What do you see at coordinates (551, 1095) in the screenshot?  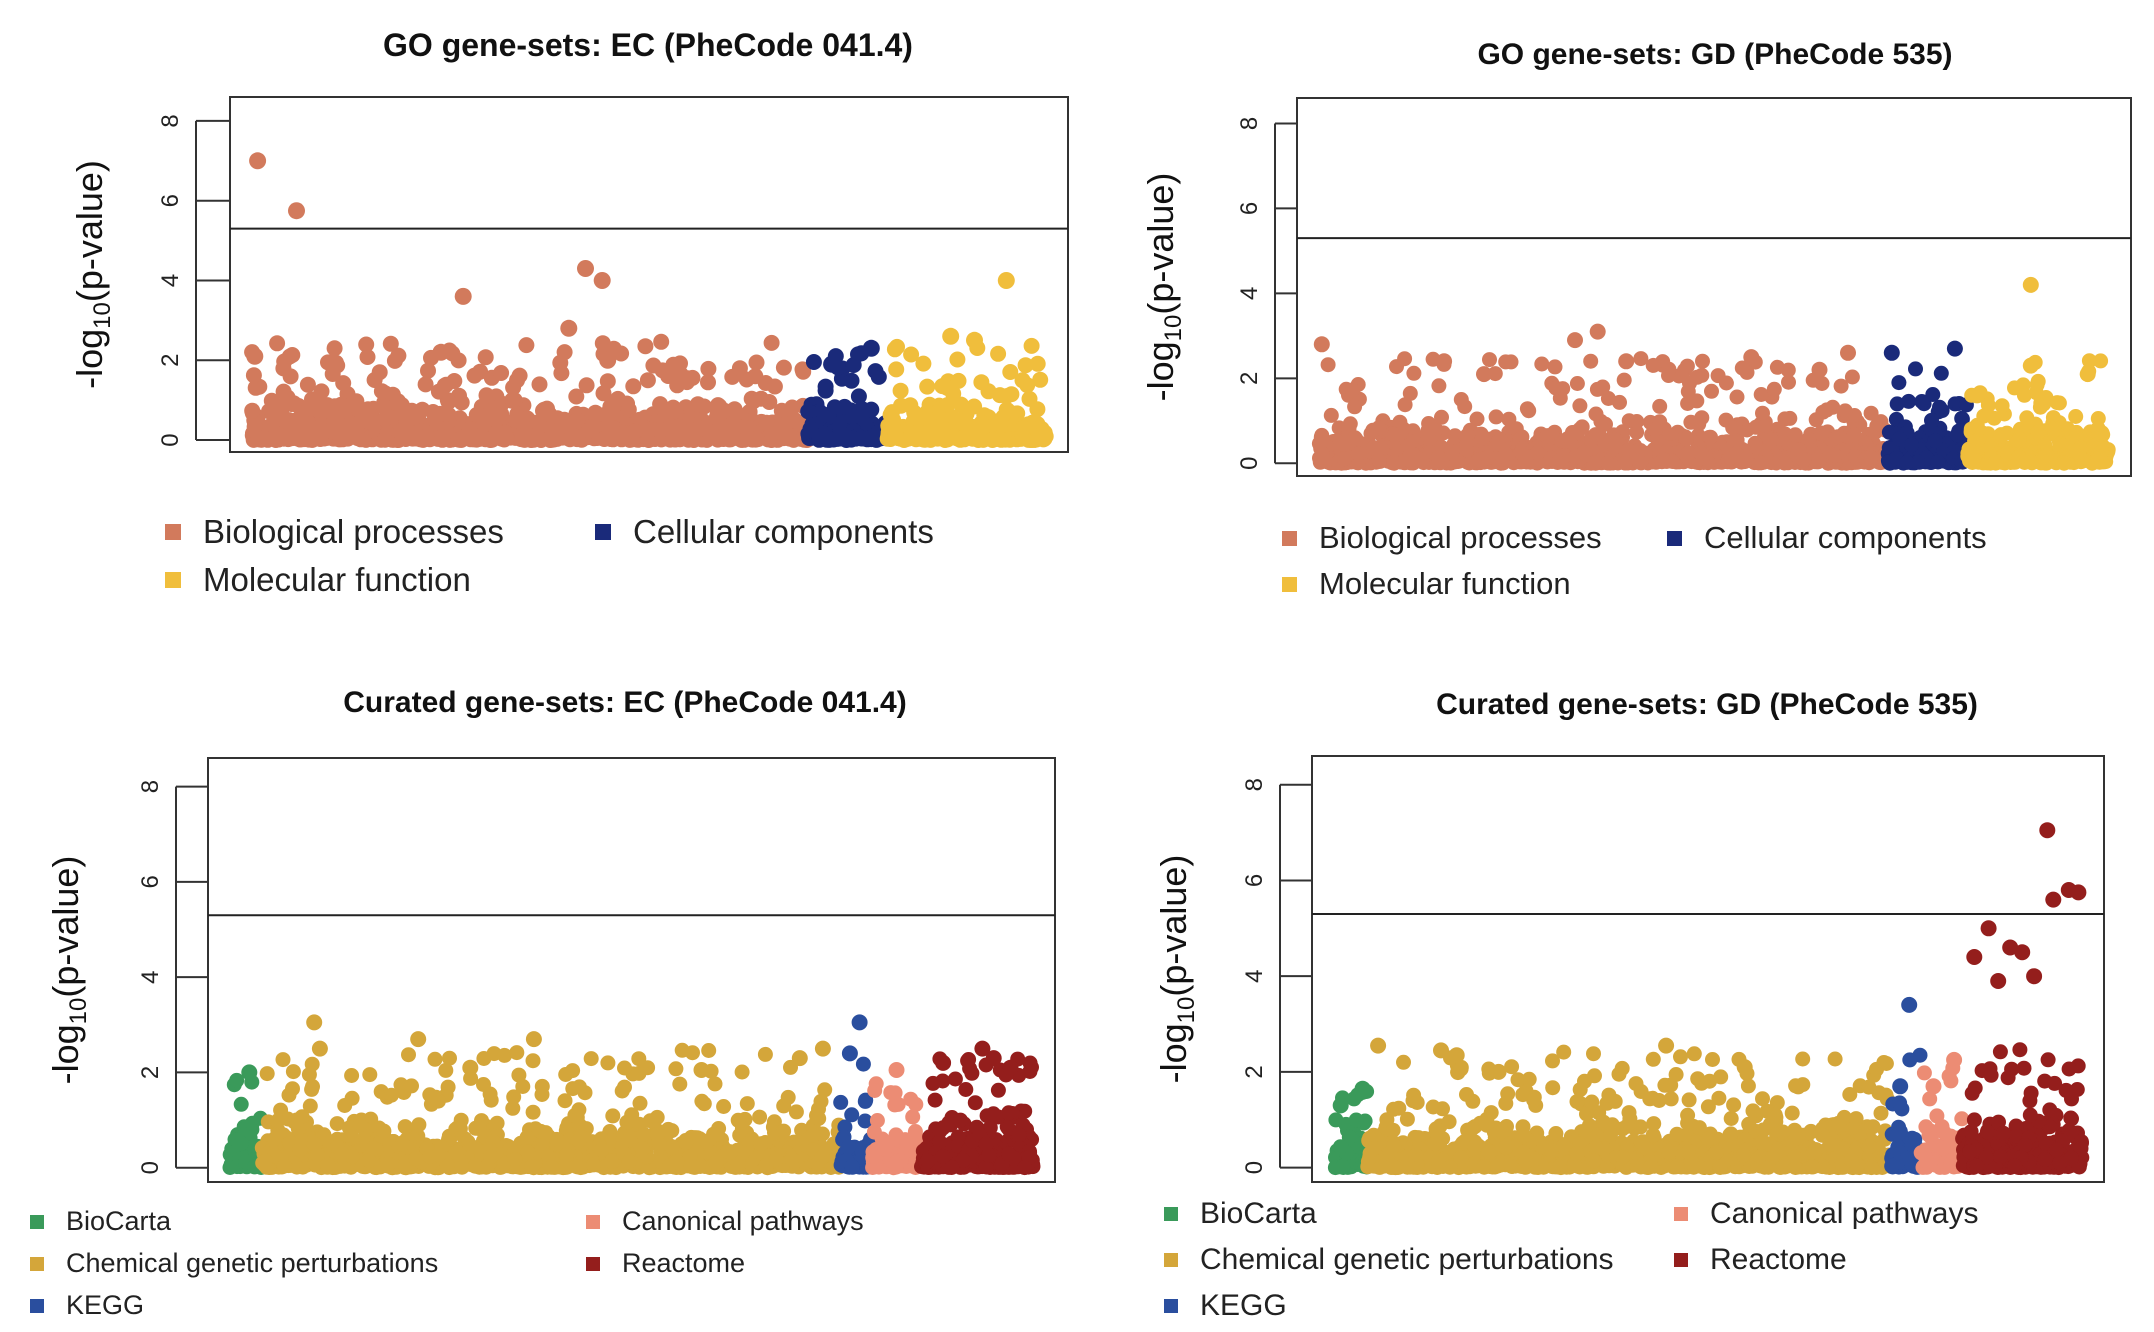 I see `series-chemical-genetic-perturbations` at bounding box center [551, 1095].